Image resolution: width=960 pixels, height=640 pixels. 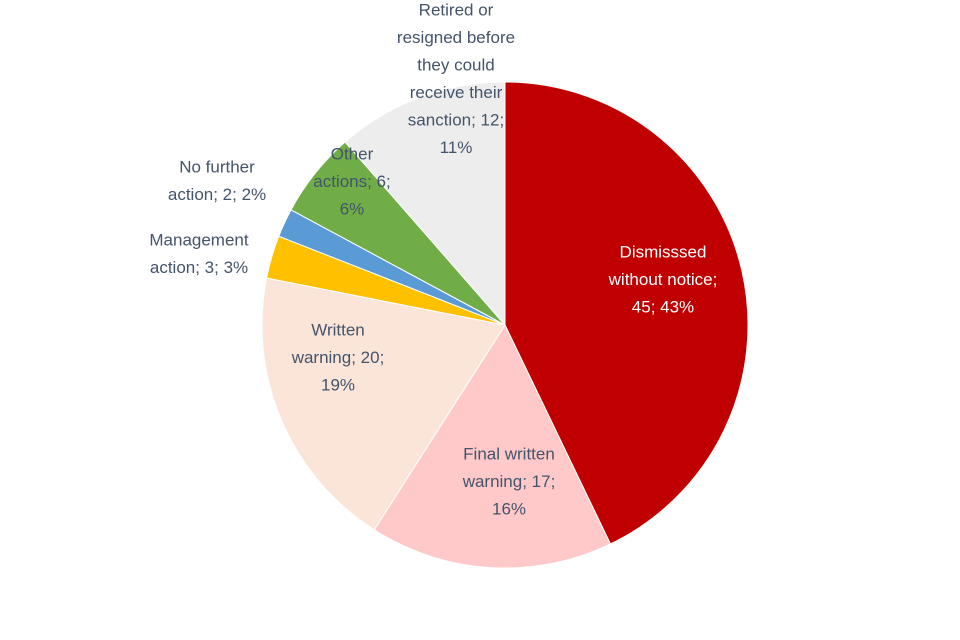 I want to click on data-label-line: 11%, so click(x=456, y=147).